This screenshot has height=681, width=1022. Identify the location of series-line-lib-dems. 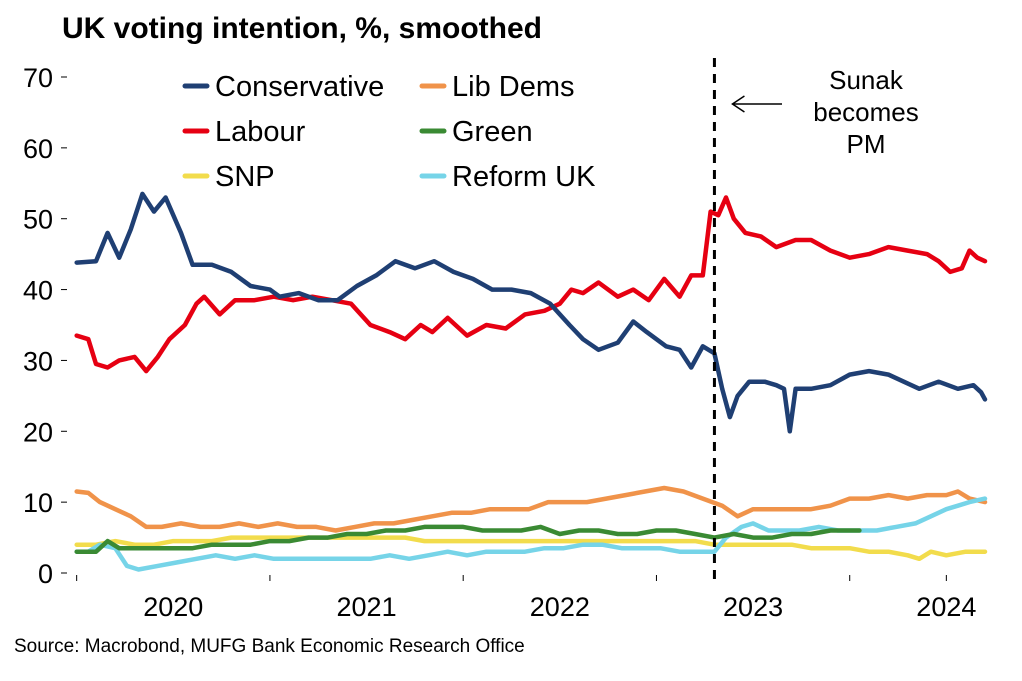
(531, 509).